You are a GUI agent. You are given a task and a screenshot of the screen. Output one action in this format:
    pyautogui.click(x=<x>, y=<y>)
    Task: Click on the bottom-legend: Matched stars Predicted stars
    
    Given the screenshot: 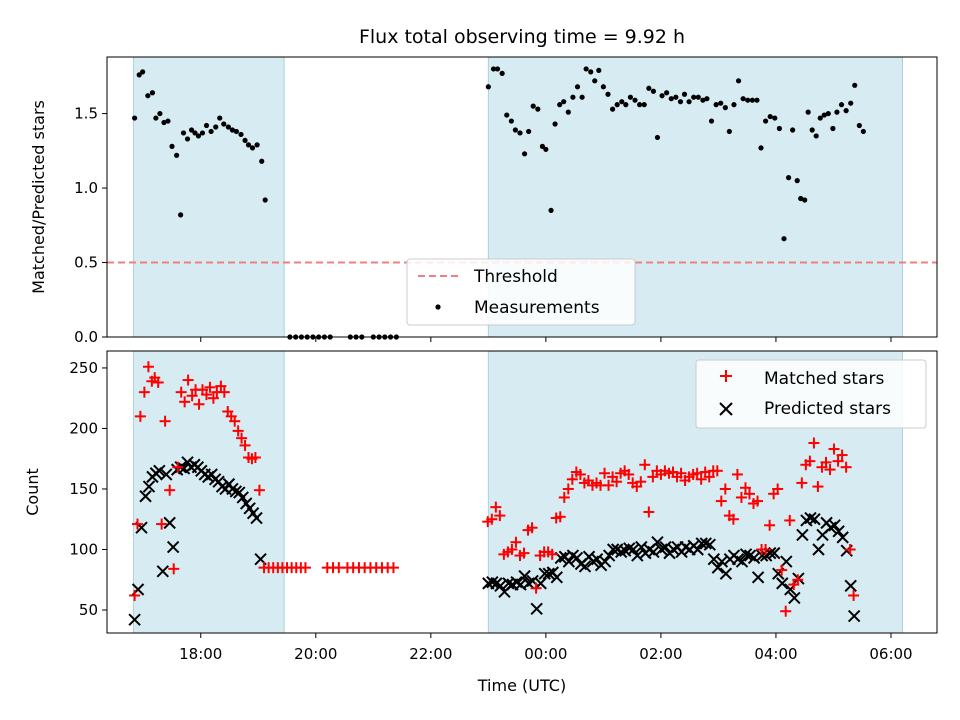 What is the action you would take?
    pyautogui.click(x=811, y=394)
    